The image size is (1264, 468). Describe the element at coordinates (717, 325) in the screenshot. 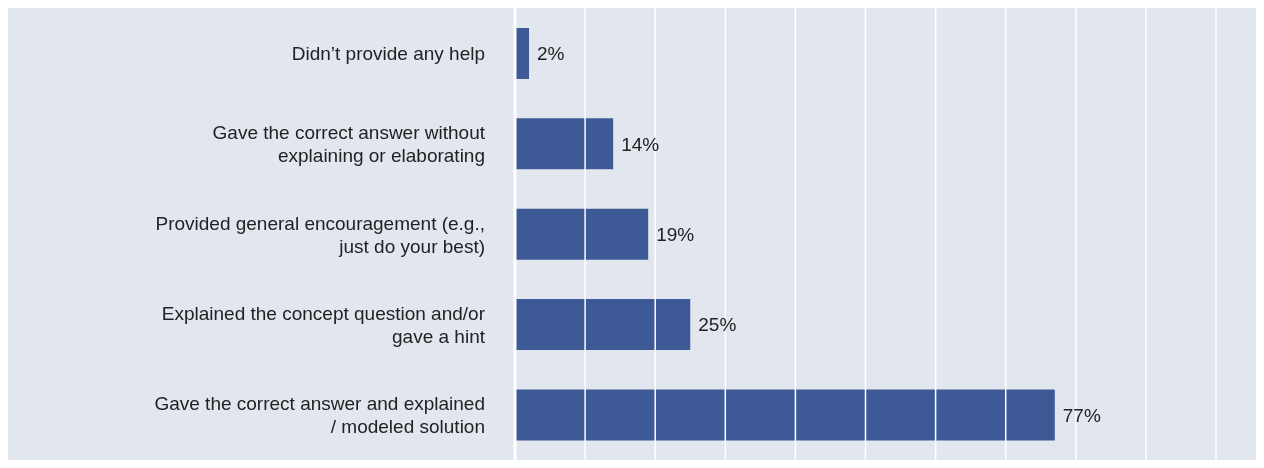

I see `data-label: 25%` at that location.